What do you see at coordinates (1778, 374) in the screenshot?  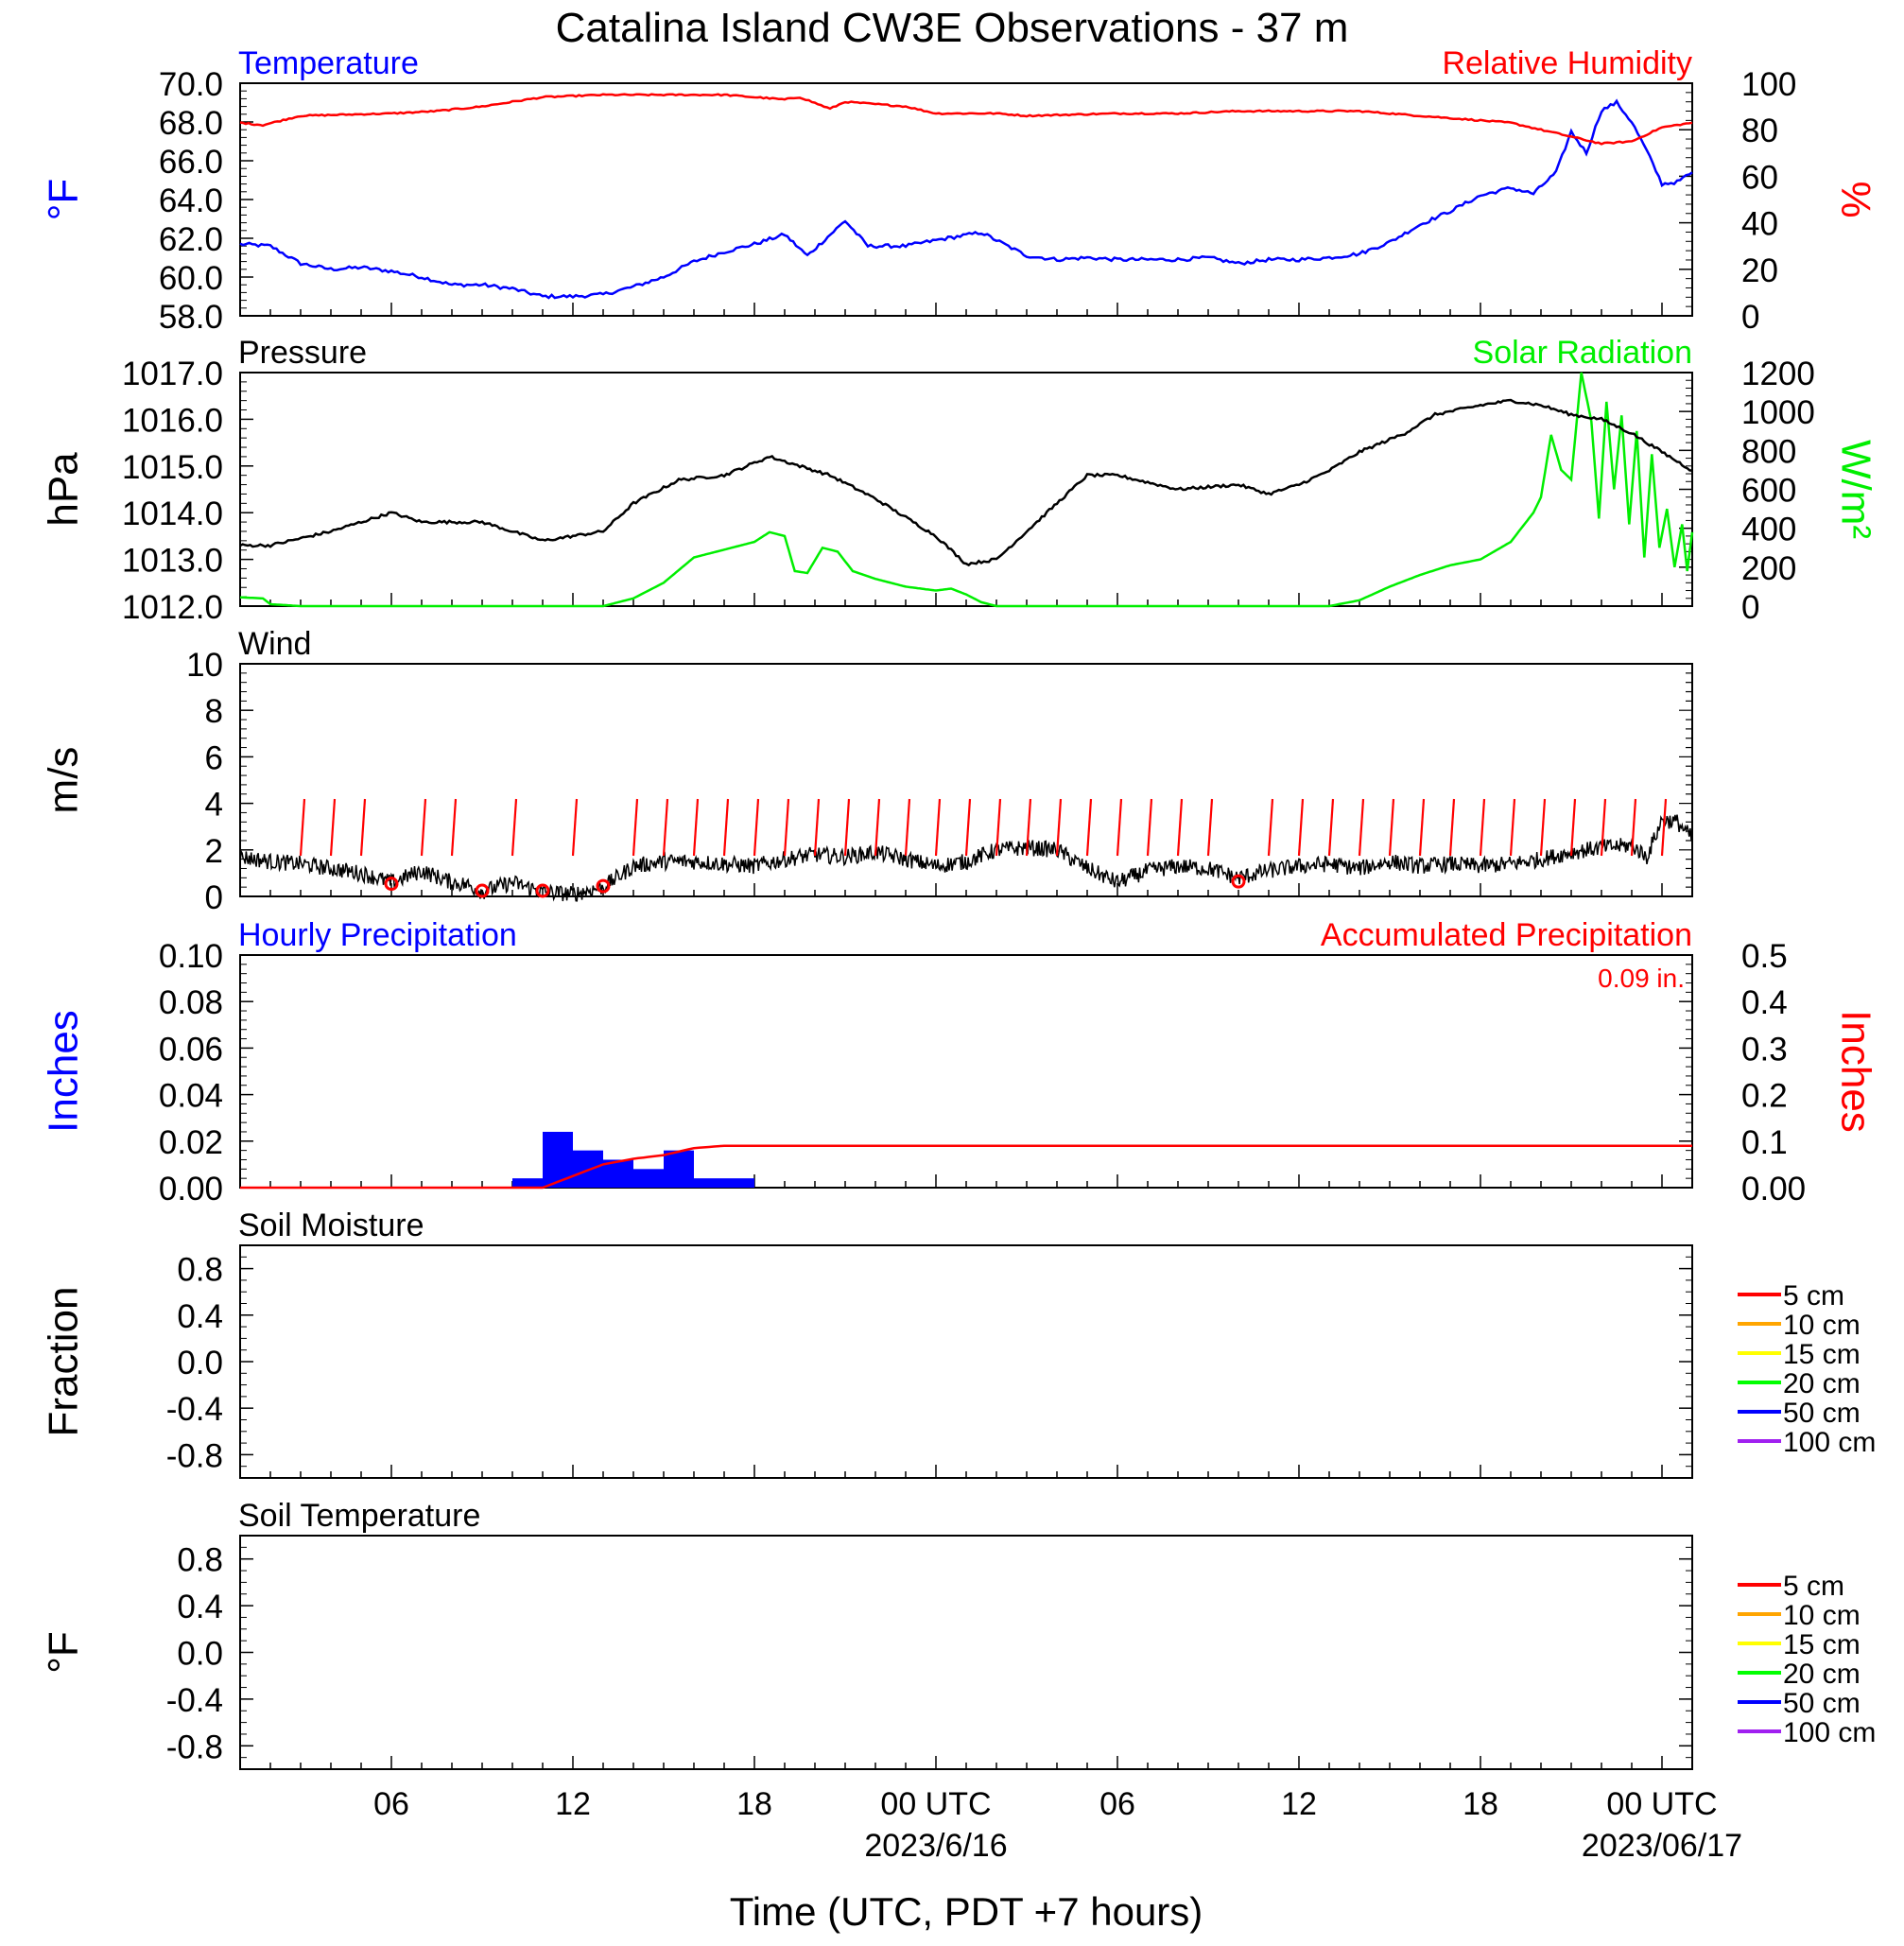 I see `pressure-panel-right-tick-label: 1200` at bounding box center [1778, 374].